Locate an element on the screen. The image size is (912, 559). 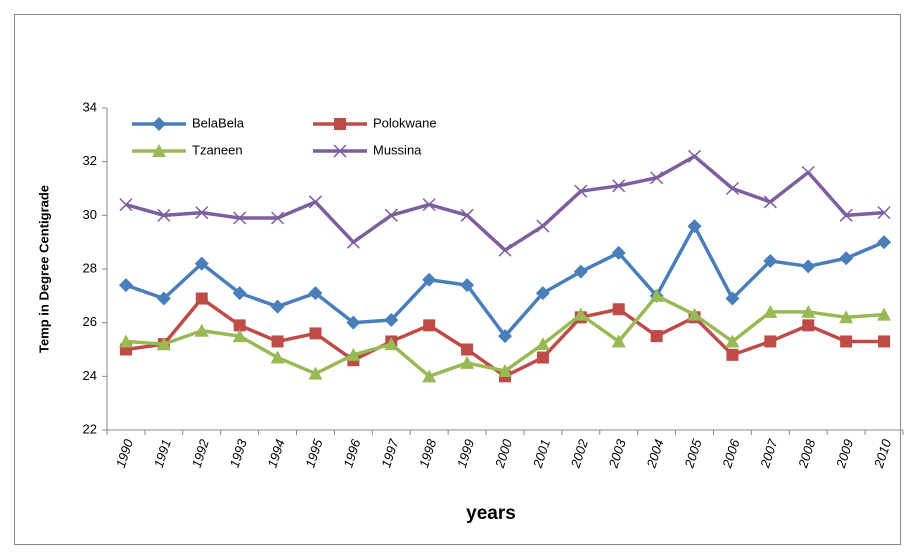
legend-label: Tzaneen is located at coordinates (217, 149).